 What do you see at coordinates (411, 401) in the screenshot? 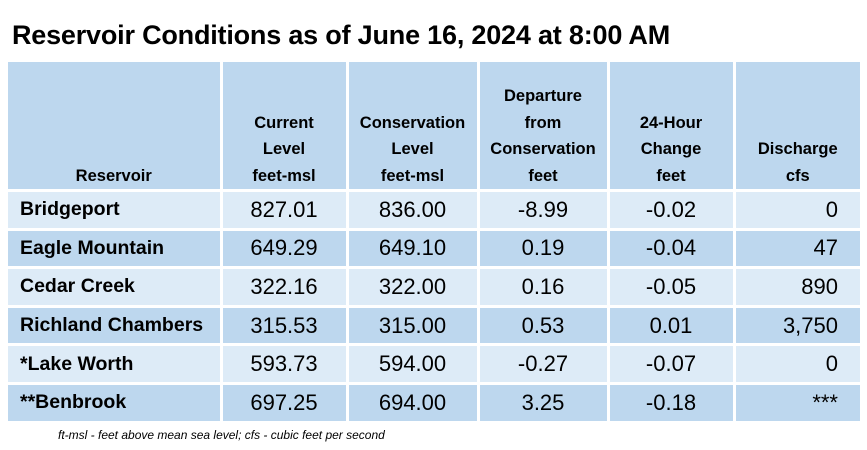
I see `conservation-level-value: 694.00` at bounding box center [411, 401].